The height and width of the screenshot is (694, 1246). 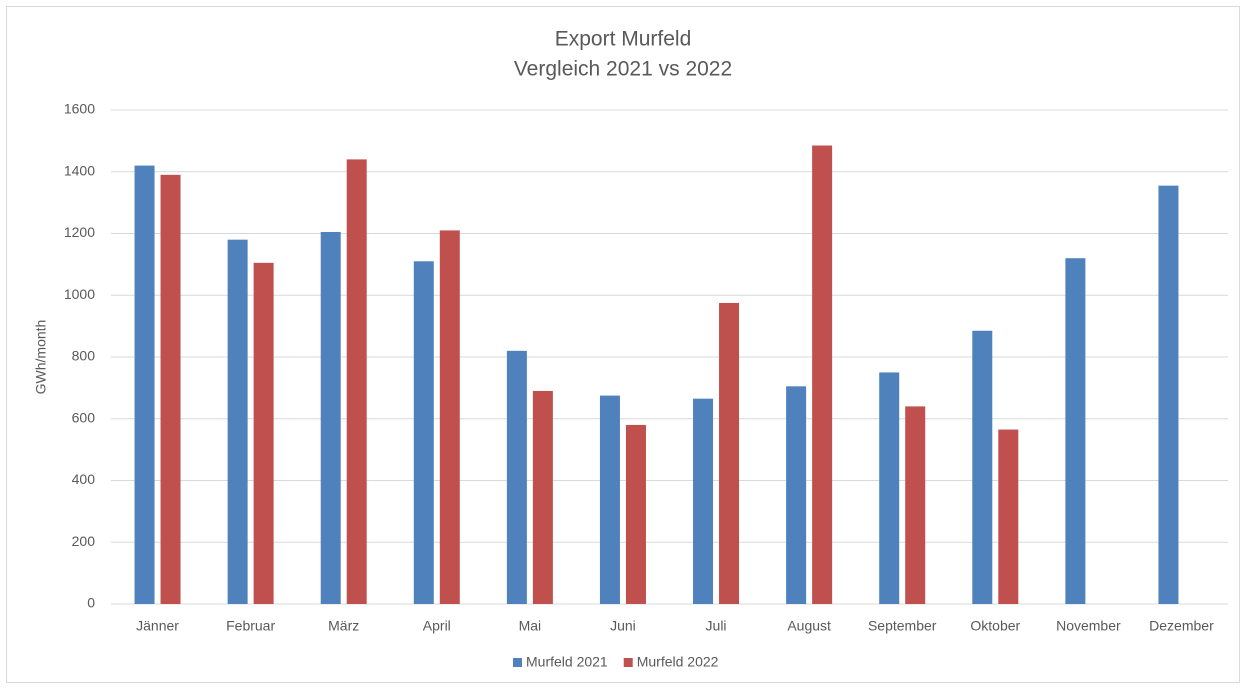 What do you see at coordinates (437, 626) in the screenshot?
I see `x-tick-label: April` at bounding box center [437, 626].